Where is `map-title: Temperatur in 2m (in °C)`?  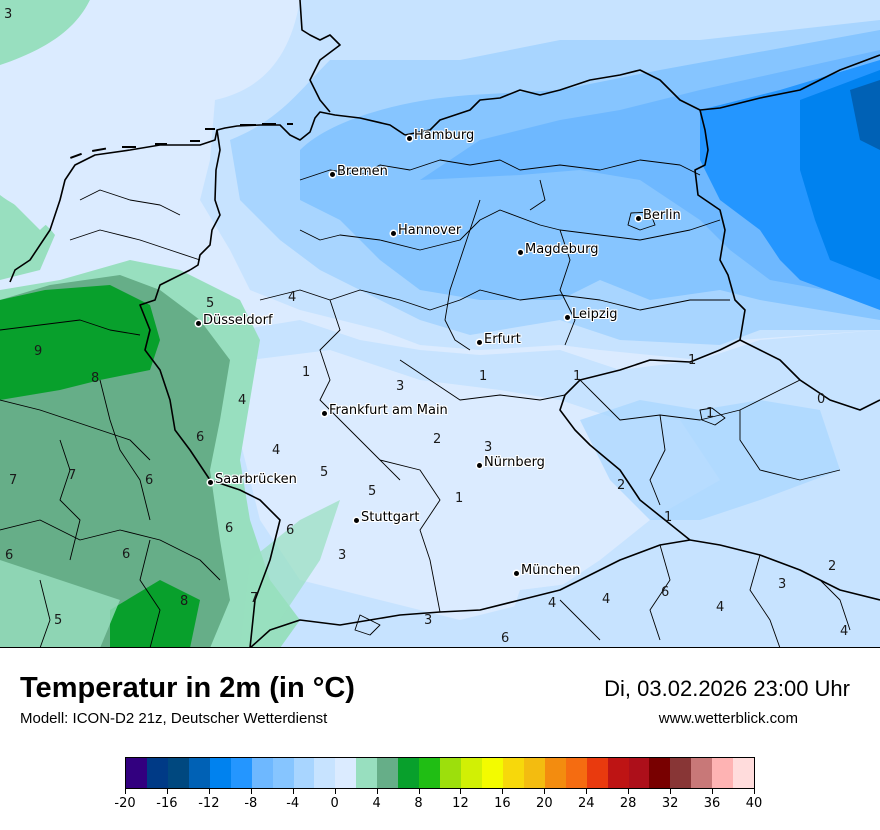 map-title: Temperatur in 2m (in °C) is located at coordinates (187, 688).